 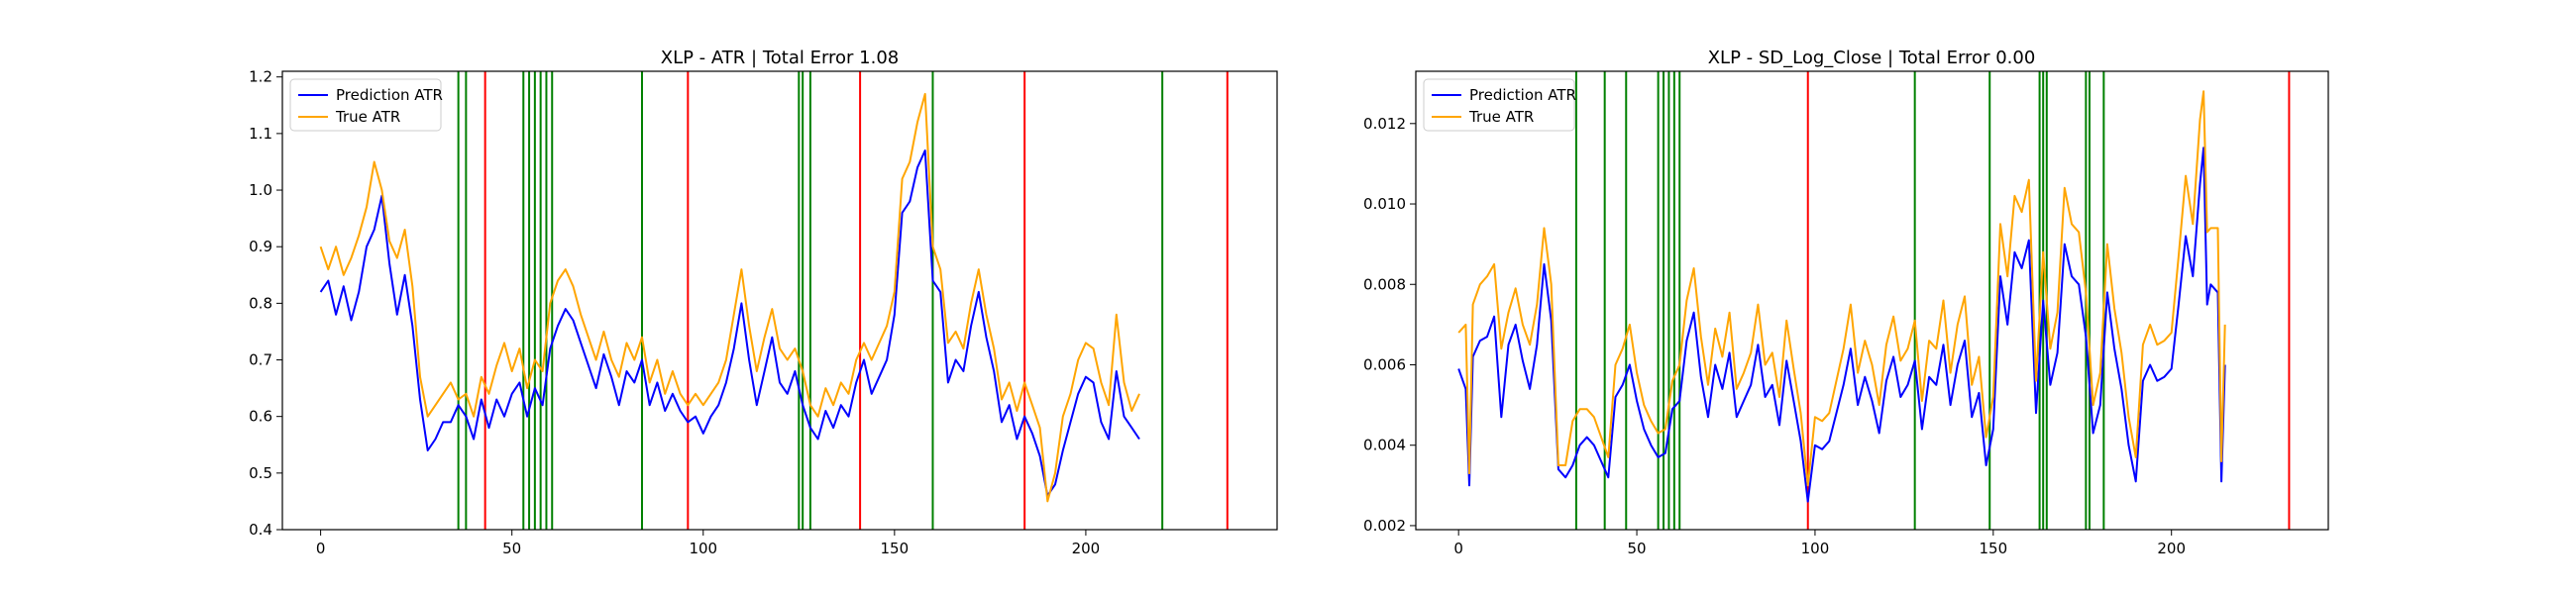 I want to click on y-tick-label: 0.008, so click(x=1384, y=284).